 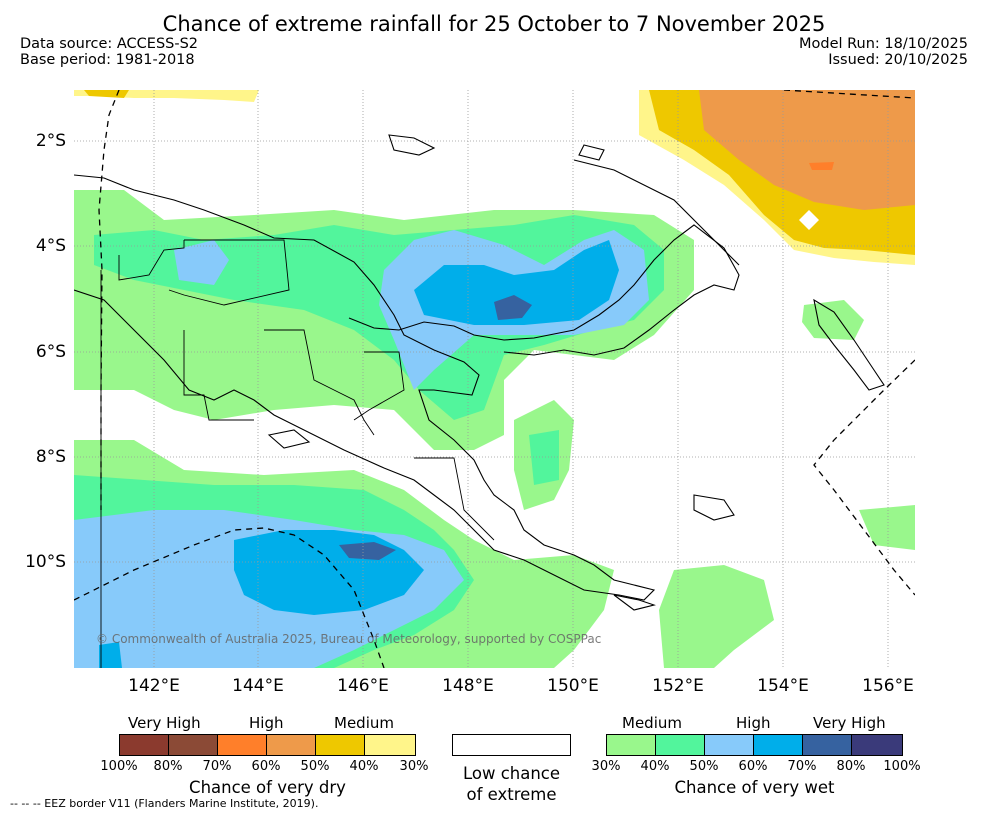 What do you see at coordinates (849, 723) in the screenshot?
I see `wet-heading-very-high: Very High` at bounding box center [849, 723].